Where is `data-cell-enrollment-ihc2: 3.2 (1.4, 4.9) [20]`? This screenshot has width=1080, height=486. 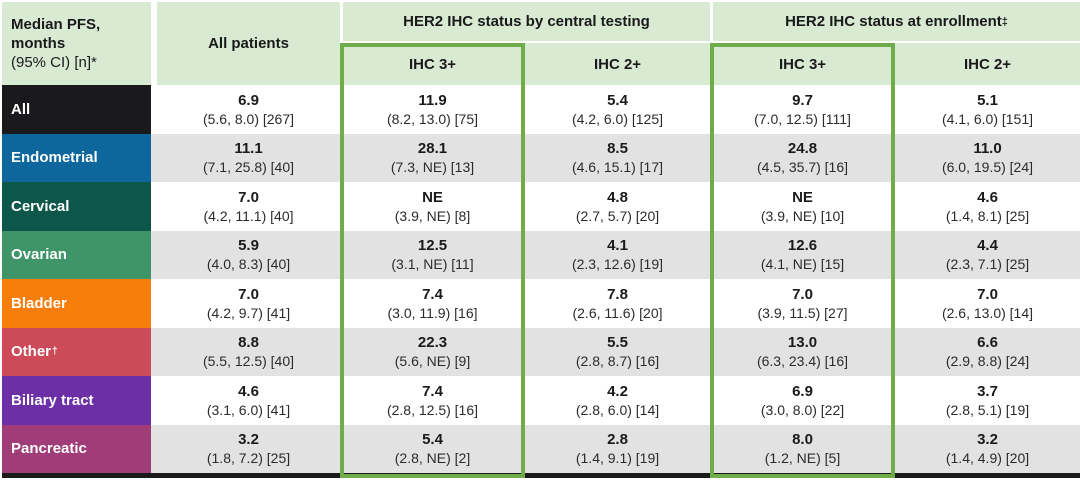
data-cell-enrollment-ihc2: 3.2 (1.4, 4.9) [20] is located at coordinates (987, 448).